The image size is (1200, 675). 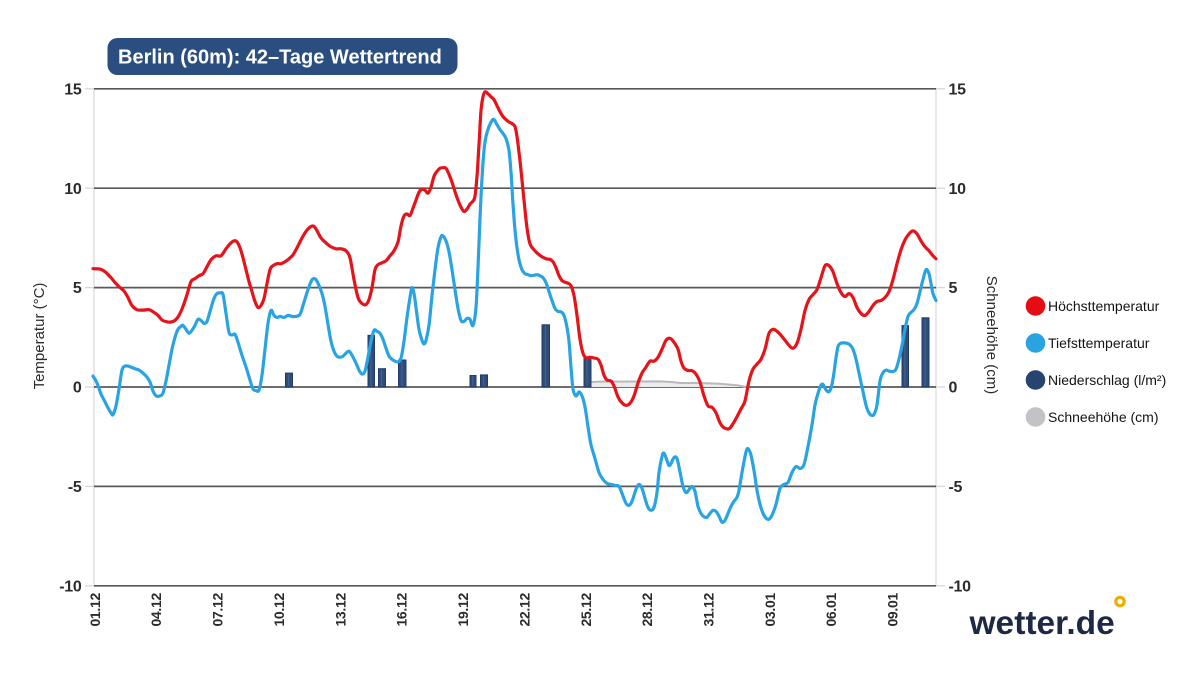 What do you see at coordinates (280, 58) in the screenshot?
I see `svg-text:Berlin (60m): 42–Tage Wettertr: Berlin (60m): 42–Tage Wettertrend` at bounding box center [280, 58].